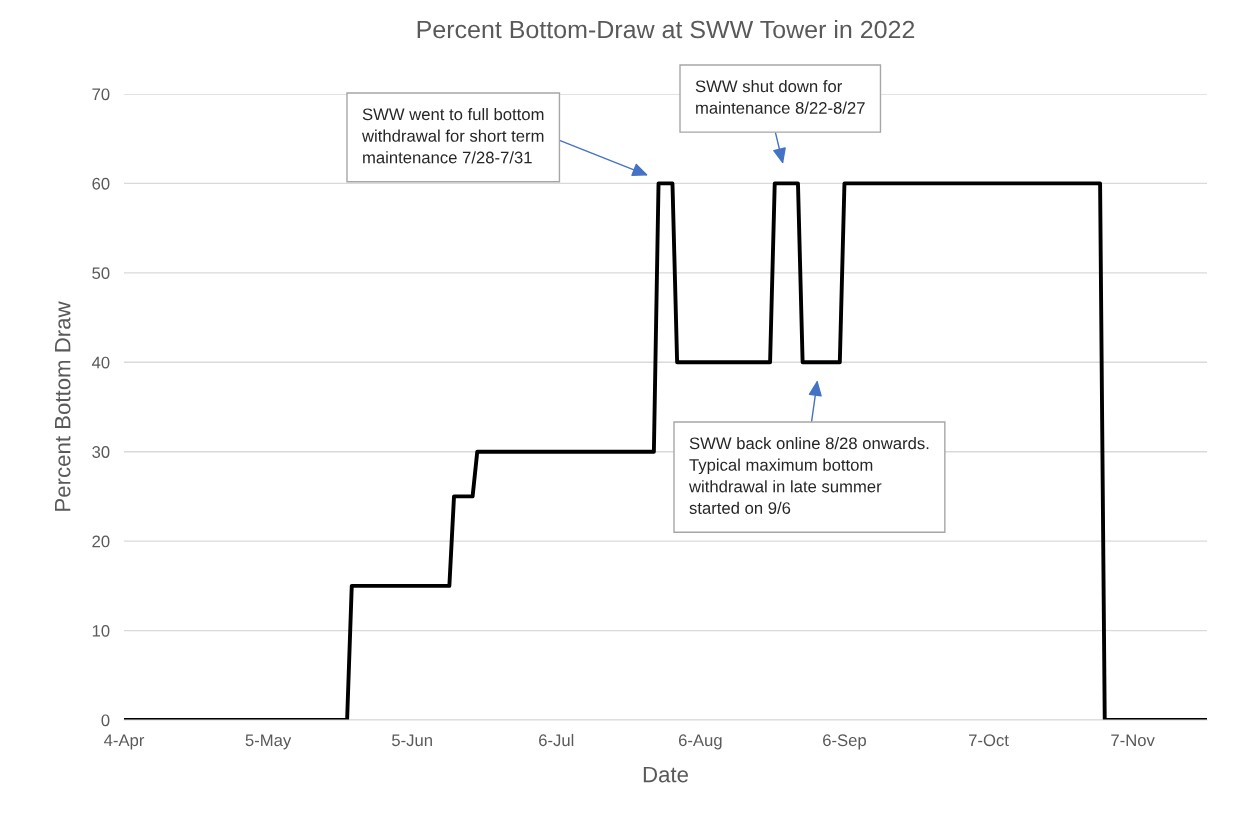 The width and height of the screenshot is (1258, 830). I want to click on x-tick-label: 5-Jun, so click(412, 740).